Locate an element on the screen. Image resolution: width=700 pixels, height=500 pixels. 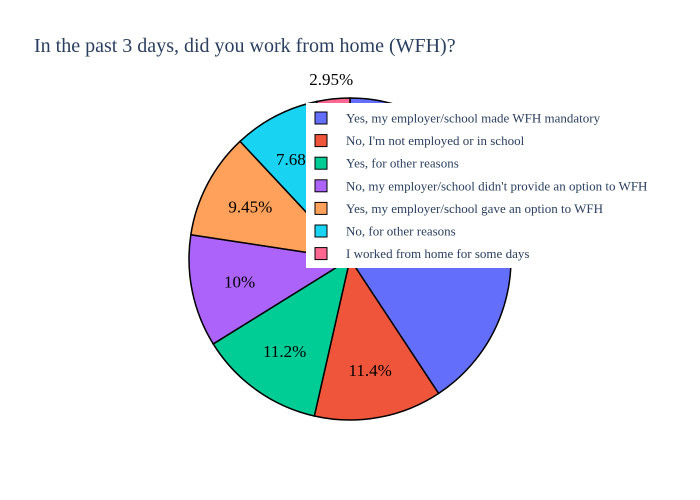
legend-swatch-yes-my-employer-school-gave-an-option-to-wfh is located at coordinates (321, 208).